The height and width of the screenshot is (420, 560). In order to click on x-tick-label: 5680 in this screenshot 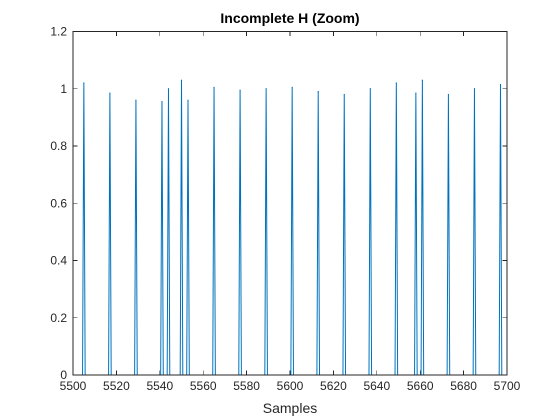, I will do `click(463, 386)`.